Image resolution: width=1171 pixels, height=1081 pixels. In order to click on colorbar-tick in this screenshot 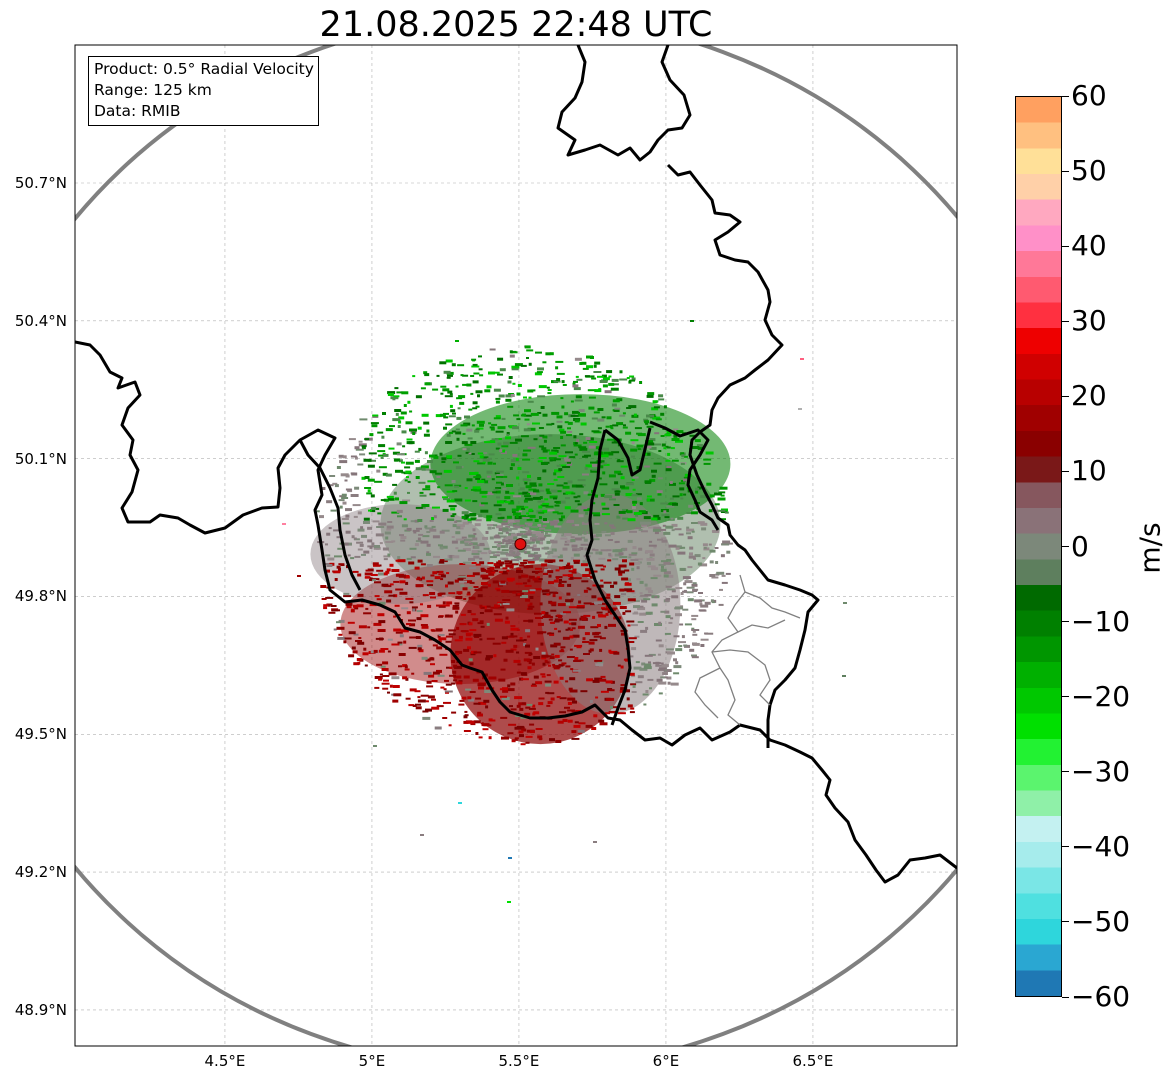, I will do `click(1065, 922)`.